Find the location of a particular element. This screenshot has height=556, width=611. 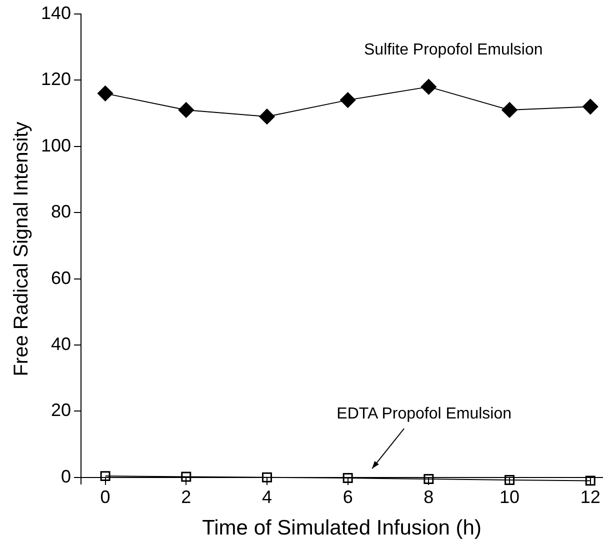

x-tick-label: 10 is located at coordinates (510, 497).